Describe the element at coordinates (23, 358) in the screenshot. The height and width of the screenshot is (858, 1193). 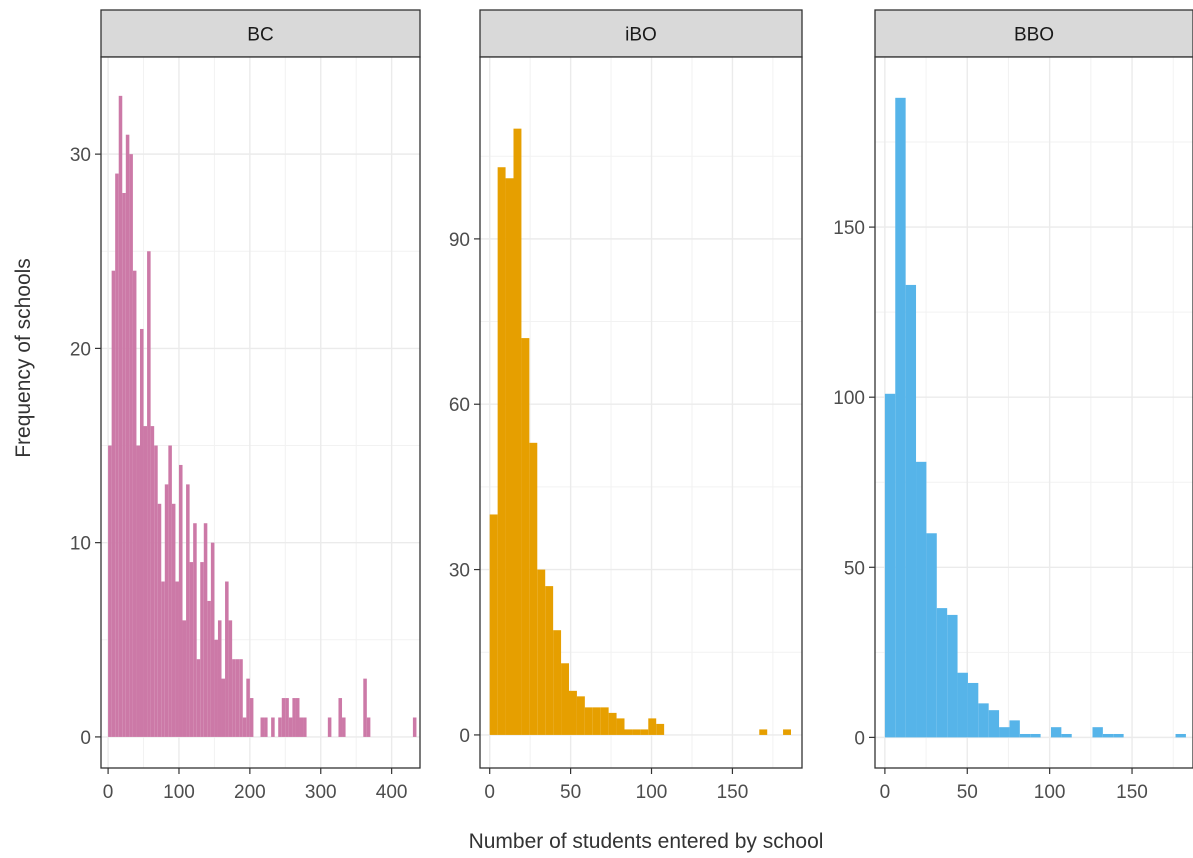
I see `y-axis-title: Frequency of schools` at that location.